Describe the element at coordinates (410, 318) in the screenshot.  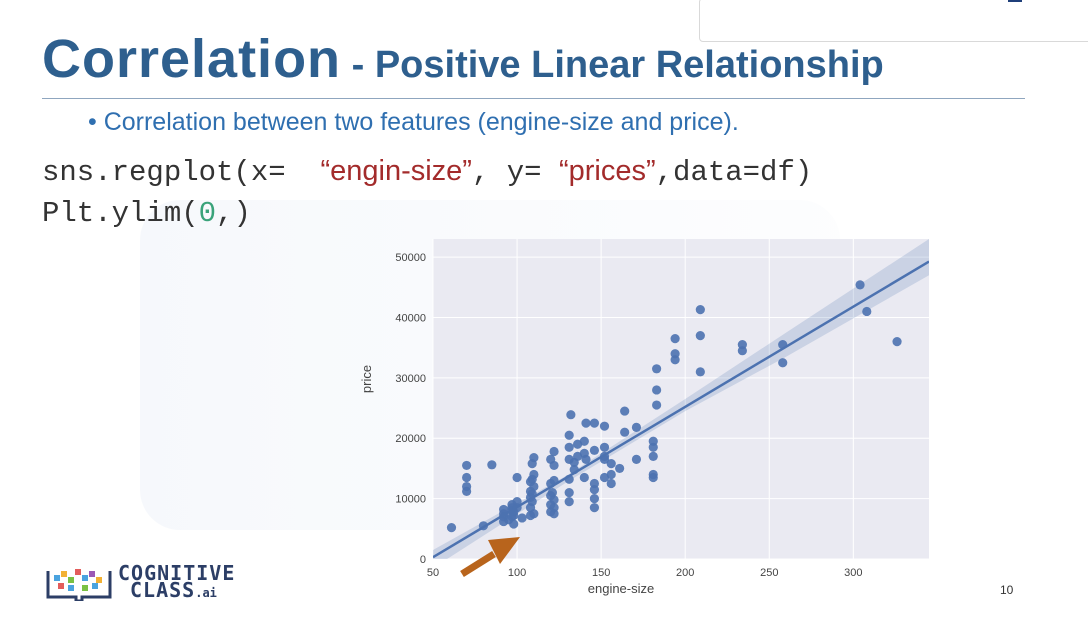
I see `y-tick-label: 40000` at that location.